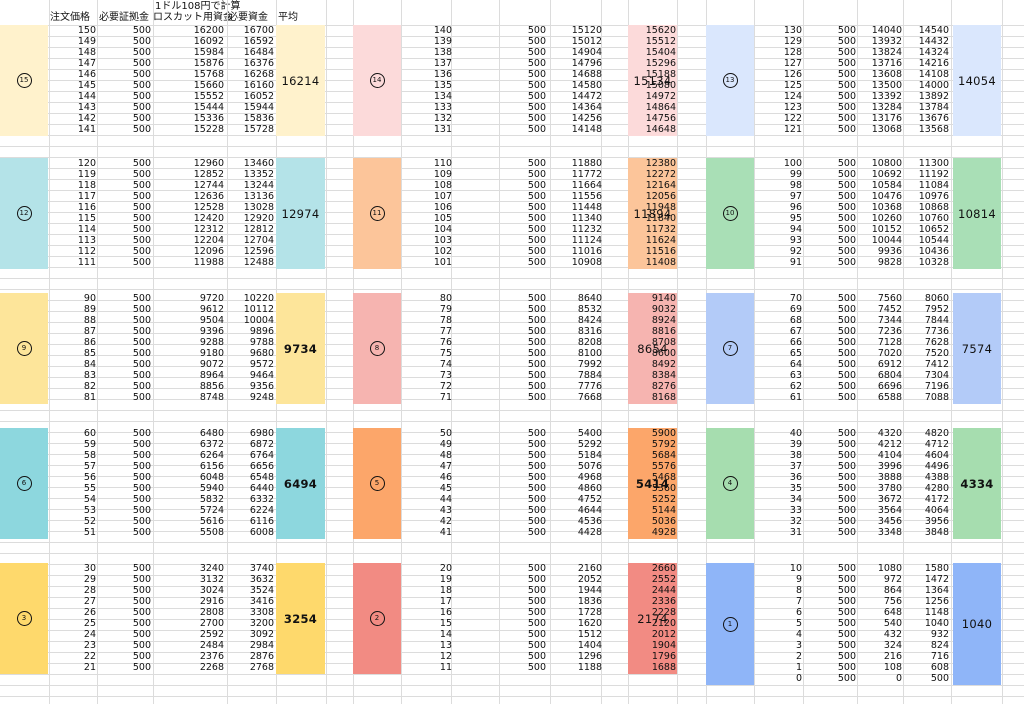 The height and width of the screenshot is (704, 1024). Describe the element at coordinates (936, 579) in the screenshot. I see `required-fund-cell: 1472` at that location.